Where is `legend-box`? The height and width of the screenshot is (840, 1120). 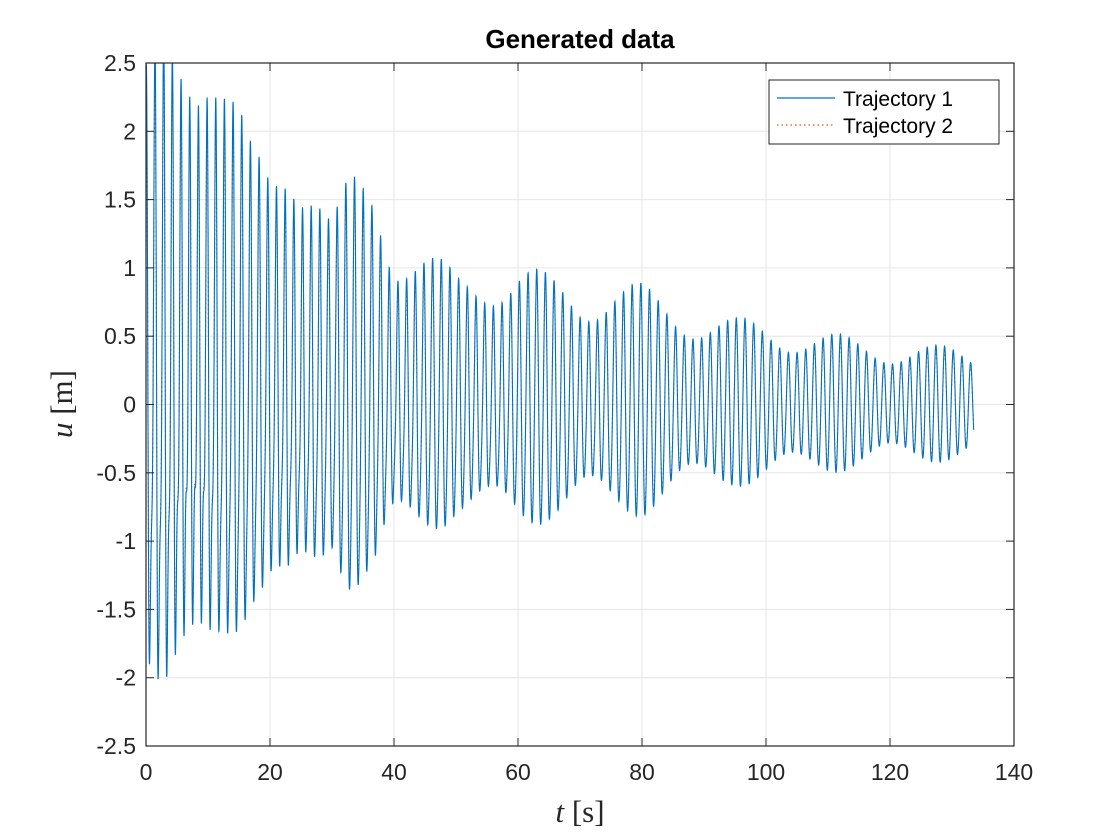
legend-box is located at coordinates (884, 112).